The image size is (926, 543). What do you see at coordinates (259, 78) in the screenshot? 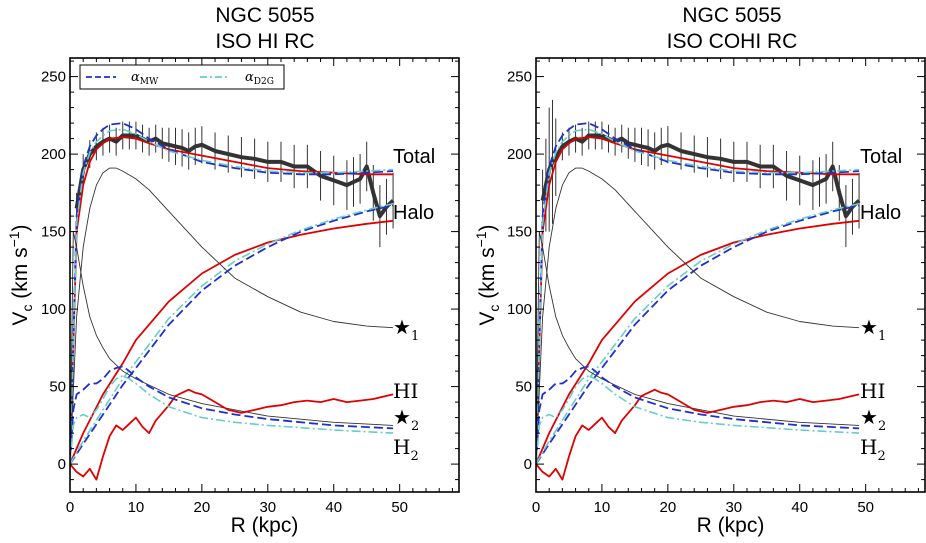
I see `legend-label-d2g: αD2G` at bounding box center [259, 78].